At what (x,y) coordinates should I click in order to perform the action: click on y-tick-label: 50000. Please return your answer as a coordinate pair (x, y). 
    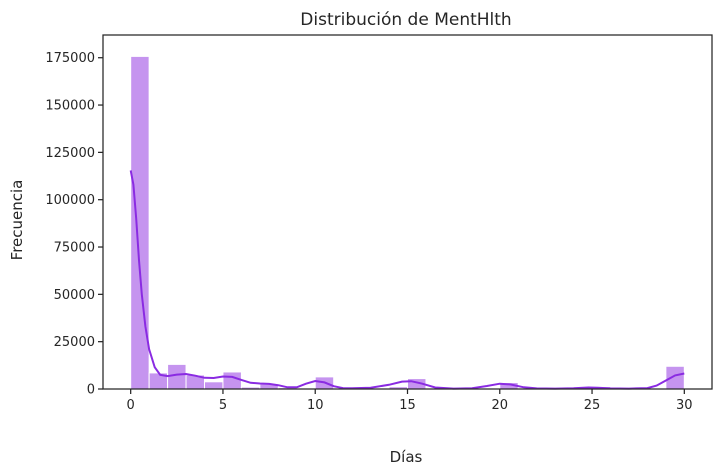
    Looking at the image, I should click on (74, 295).